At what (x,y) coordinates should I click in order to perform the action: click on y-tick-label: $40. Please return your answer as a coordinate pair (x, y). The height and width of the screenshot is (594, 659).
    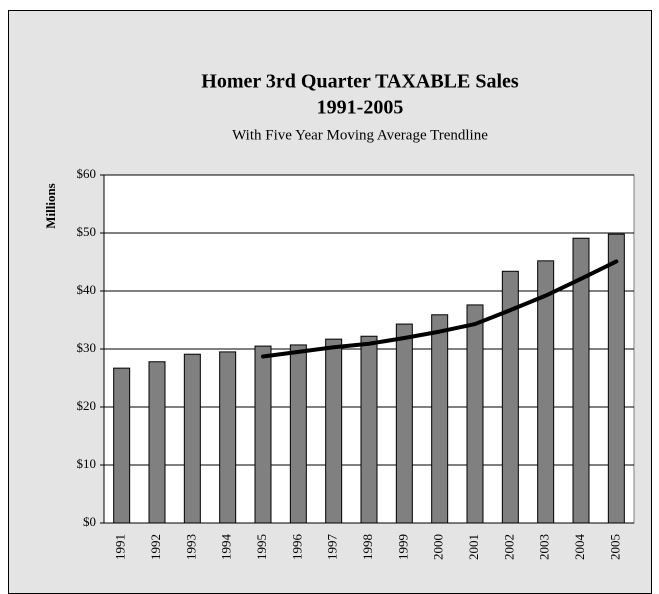
    Looking at the image, I should click on (87, 289).